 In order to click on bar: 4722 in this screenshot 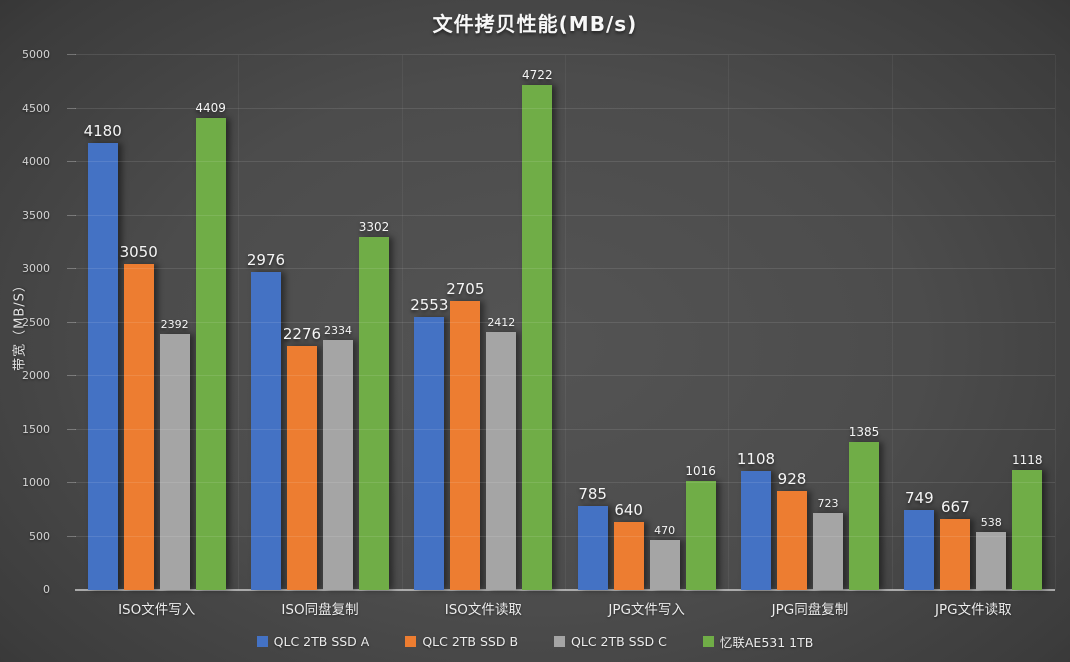, I will do `click(537, 329)`.